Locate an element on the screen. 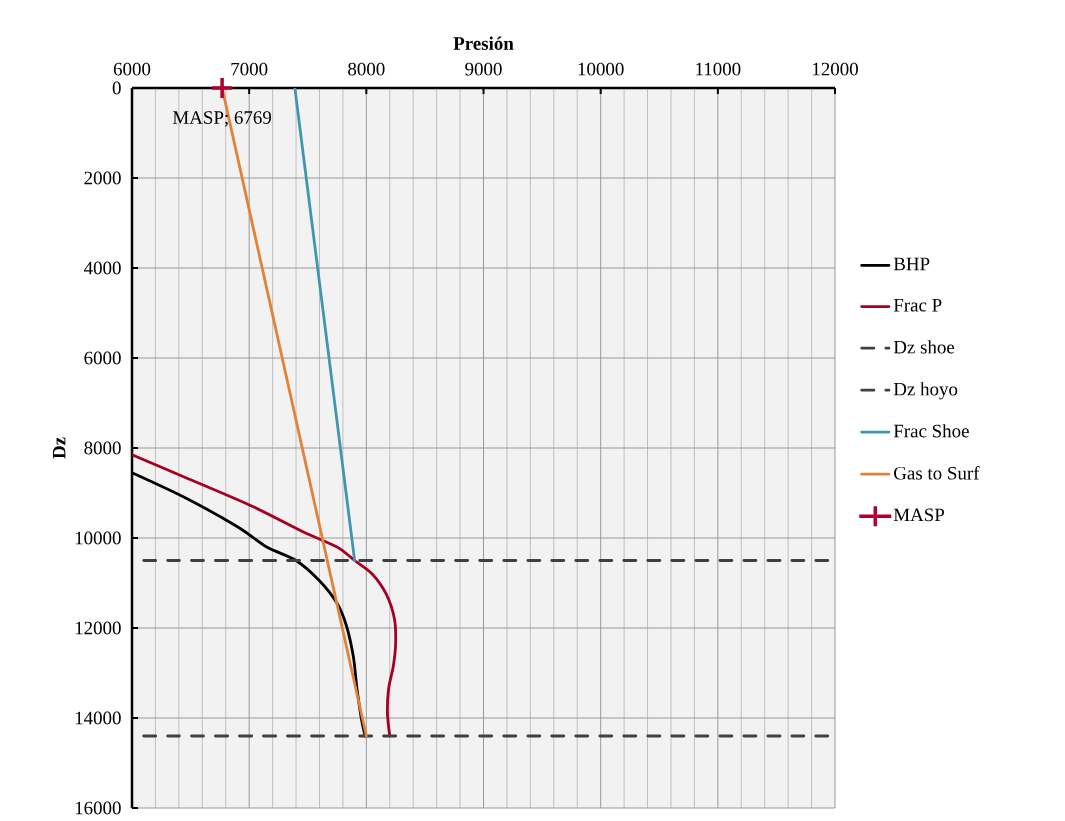  legend-label: Gas to Surf is located at coordinates (937, 473).